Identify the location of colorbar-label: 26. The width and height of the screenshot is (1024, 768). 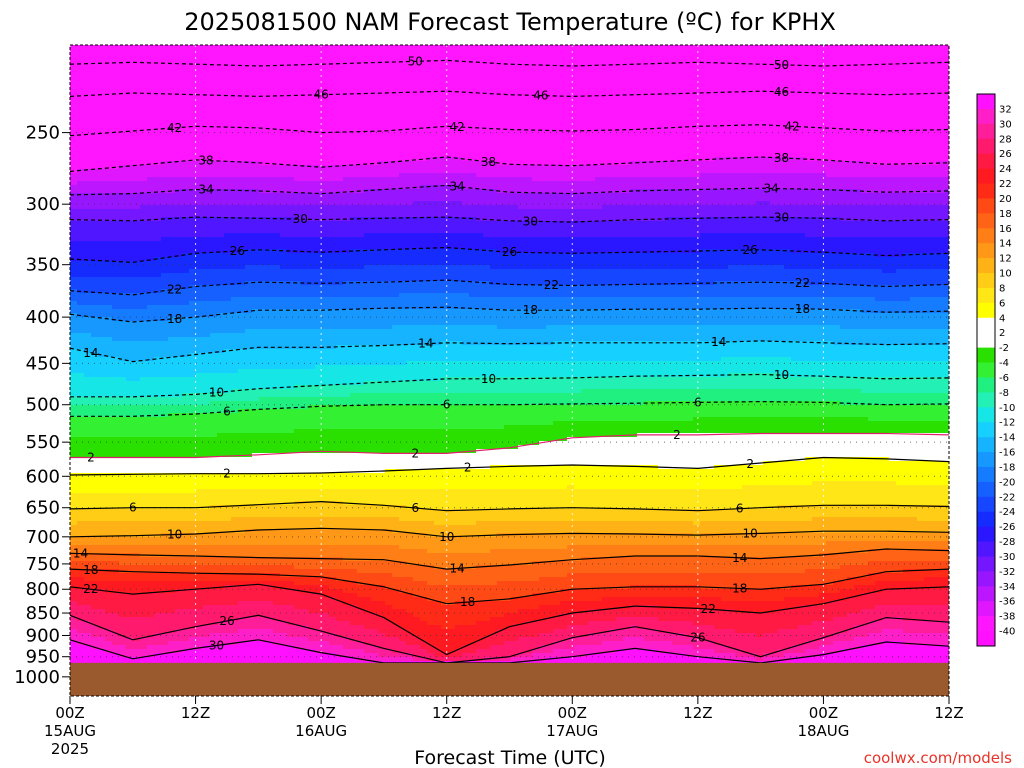
(1005, 154).